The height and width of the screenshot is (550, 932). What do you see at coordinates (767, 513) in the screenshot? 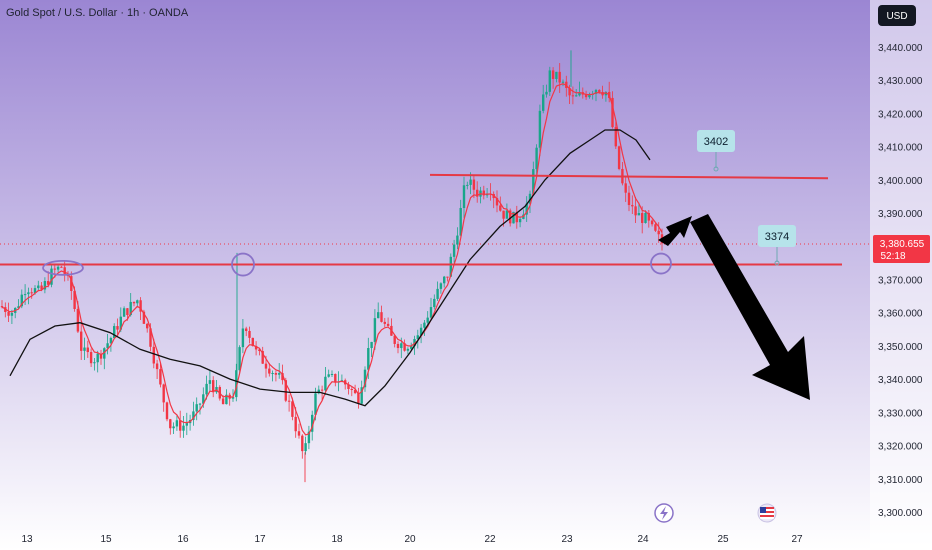
I see `us-flag-icon` at bounding box center [767, 513].